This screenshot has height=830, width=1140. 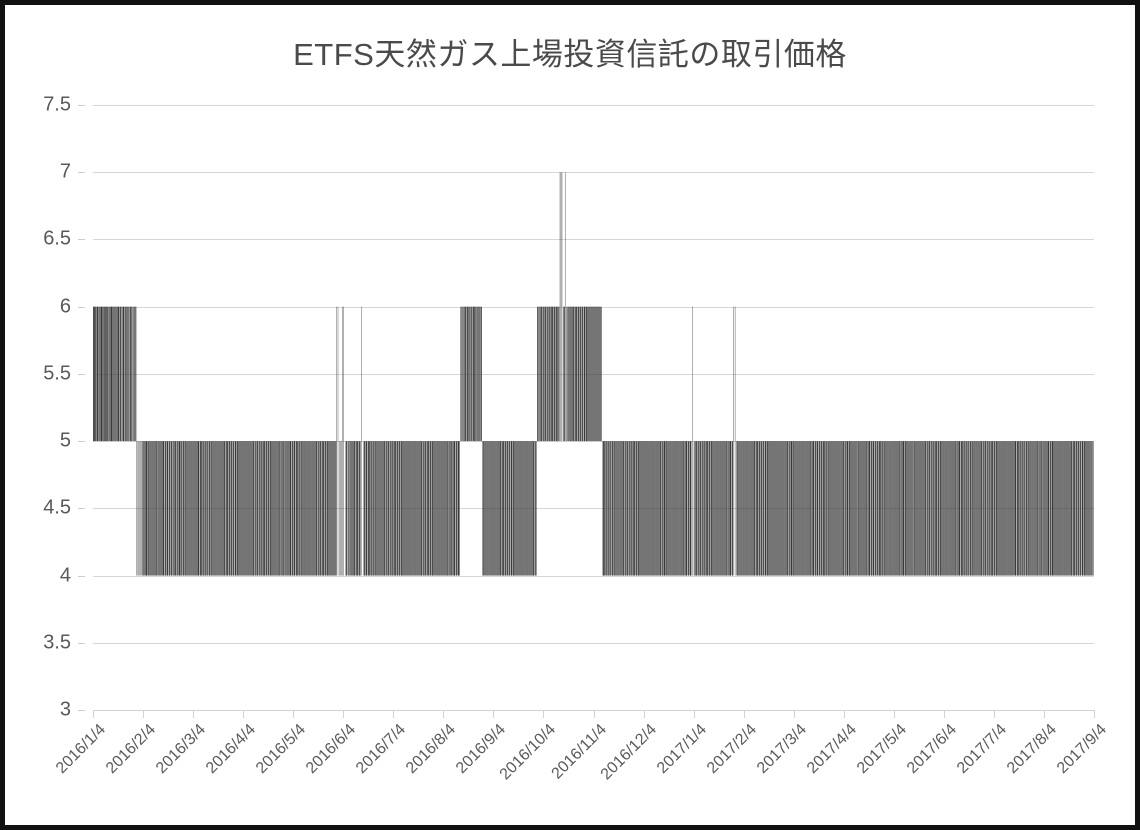 I want to click on x-tick-label: 2017/5/4, so click(x=881, y=749).